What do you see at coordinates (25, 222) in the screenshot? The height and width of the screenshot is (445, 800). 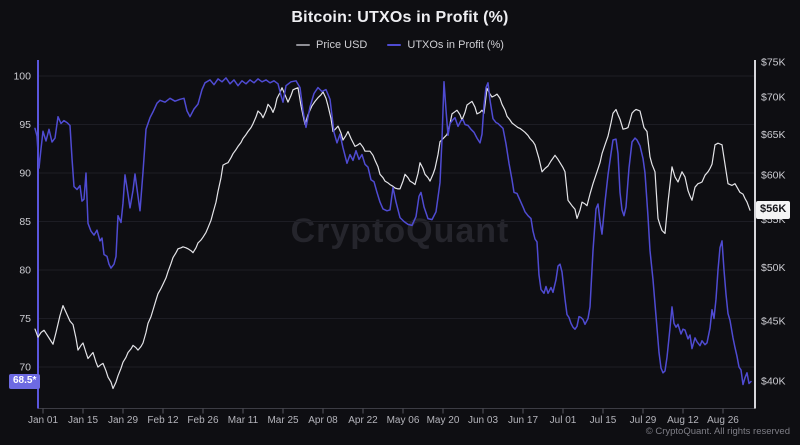 I see `left-tick-label: 85` at bounding box center [25, 222].